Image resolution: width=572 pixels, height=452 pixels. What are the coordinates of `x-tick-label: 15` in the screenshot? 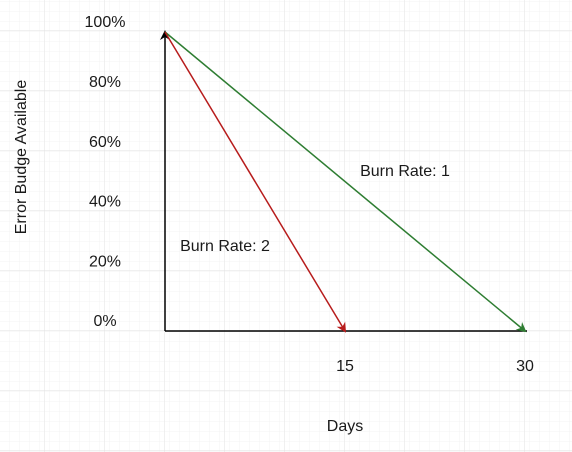 It's located at (345, 366).